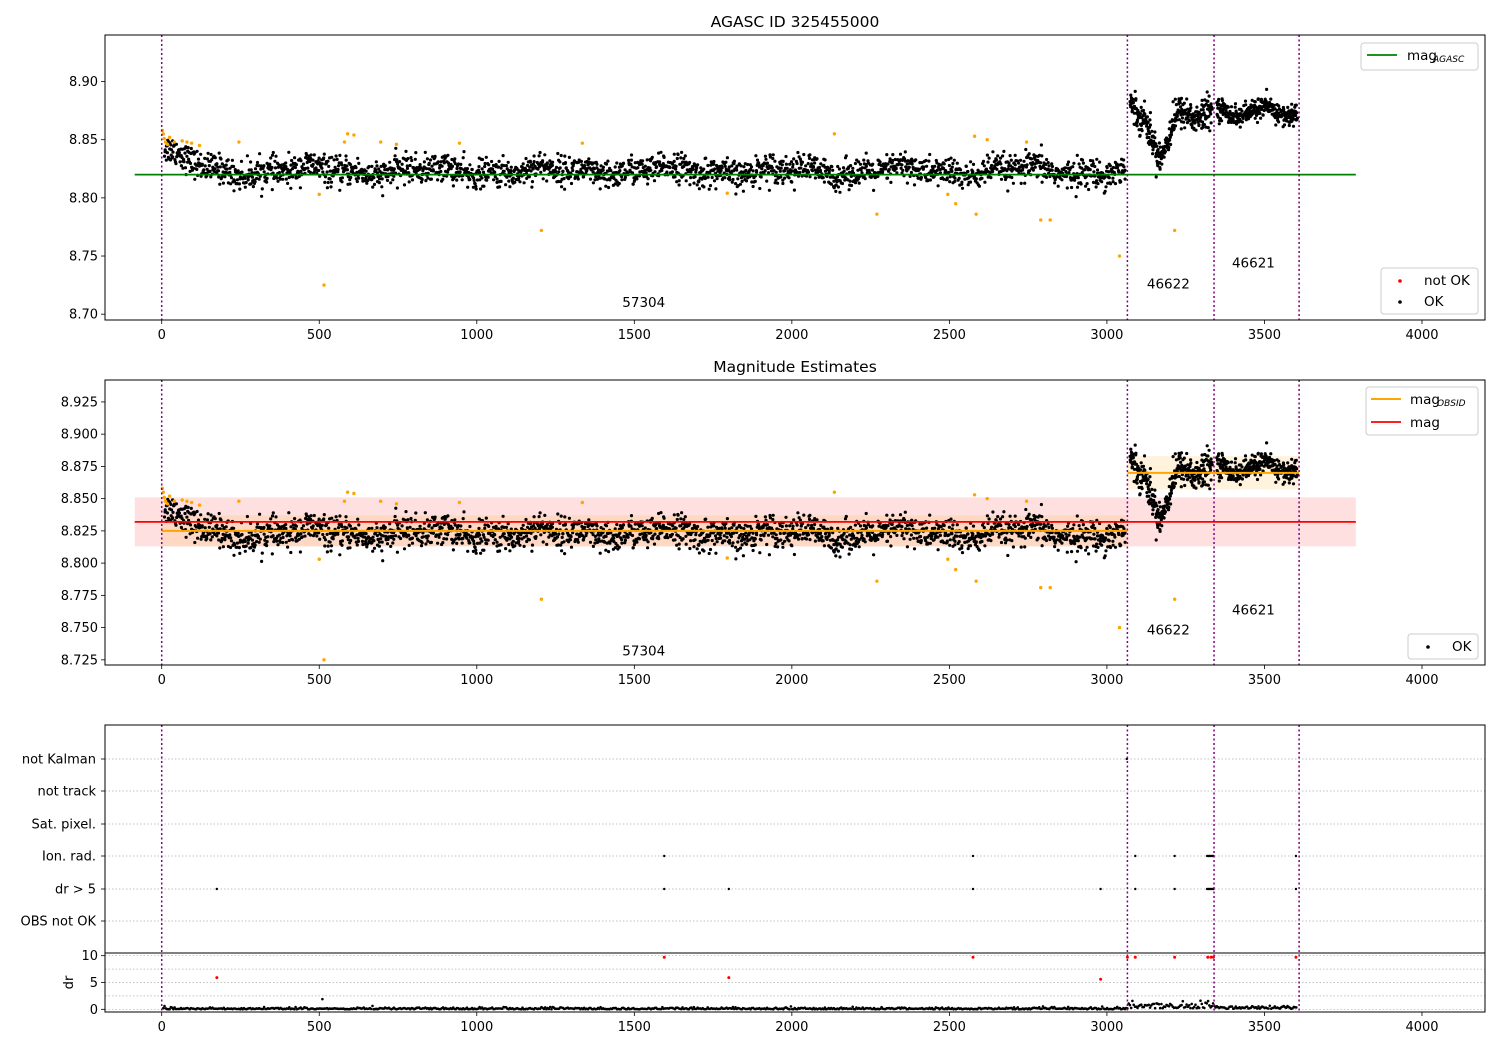 This screenshot has height=1050, width=1500. What do you see at coordinates (730, 143) in the screenshot?
I see `ok-points` at bounding box center [730, 143].